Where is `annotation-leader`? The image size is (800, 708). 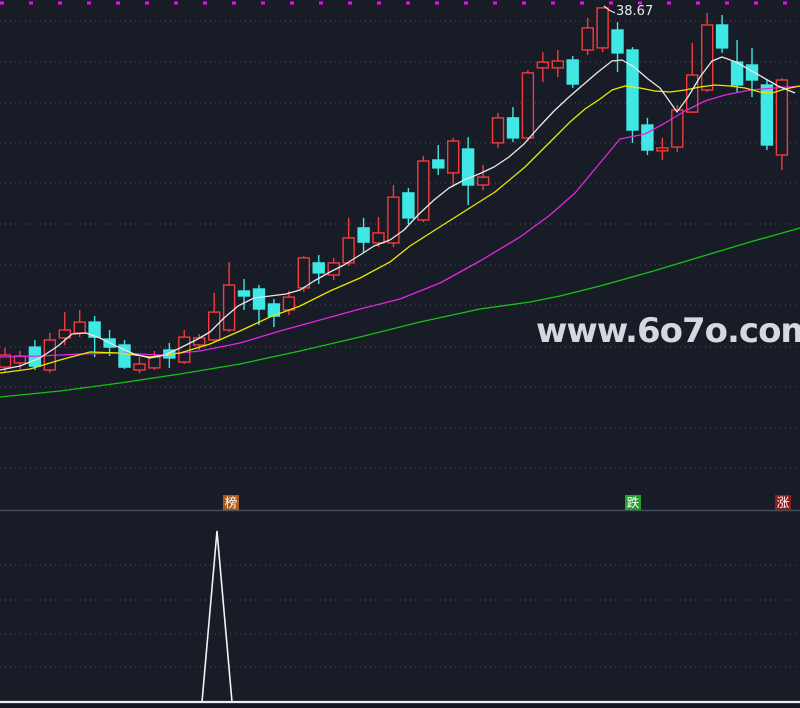 annotation-leader is located at coordinates (609, 9).